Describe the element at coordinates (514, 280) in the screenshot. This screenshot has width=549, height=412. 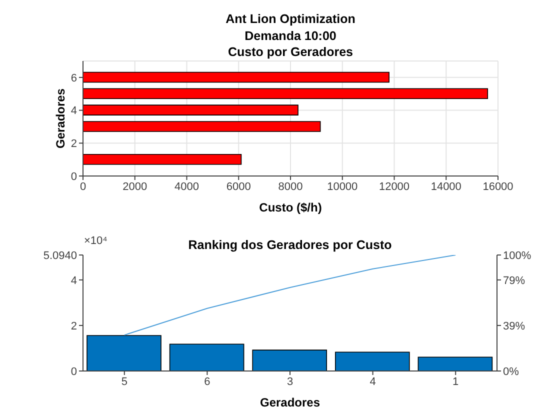
I see `y2-tick-label: 79%` at that location.